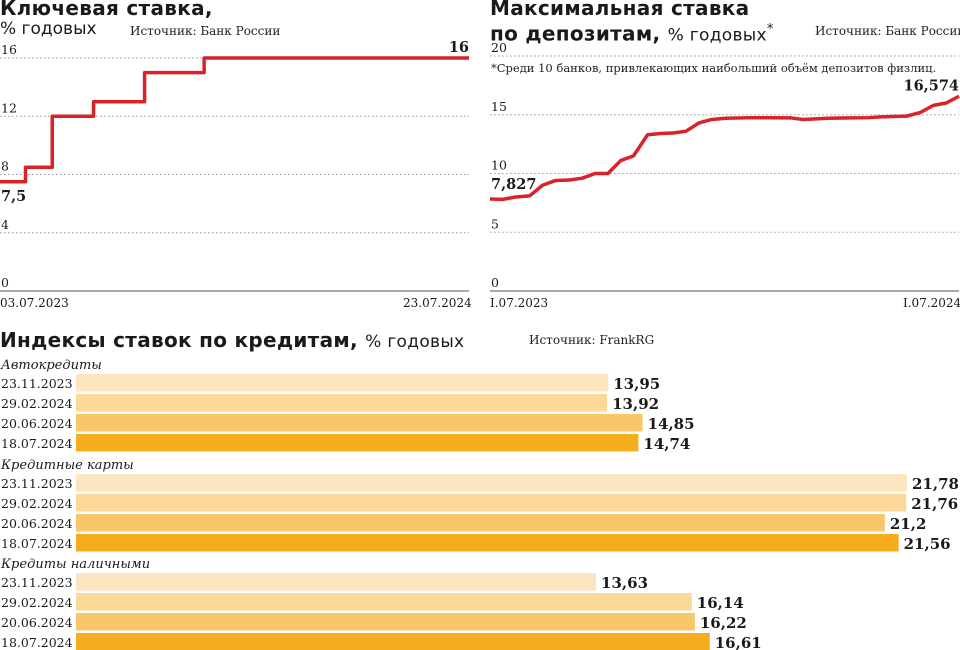 This screenshot has height=650, width=960. I want to click on deposit-title-line1: Максимальная ставка, so click(620, 10).